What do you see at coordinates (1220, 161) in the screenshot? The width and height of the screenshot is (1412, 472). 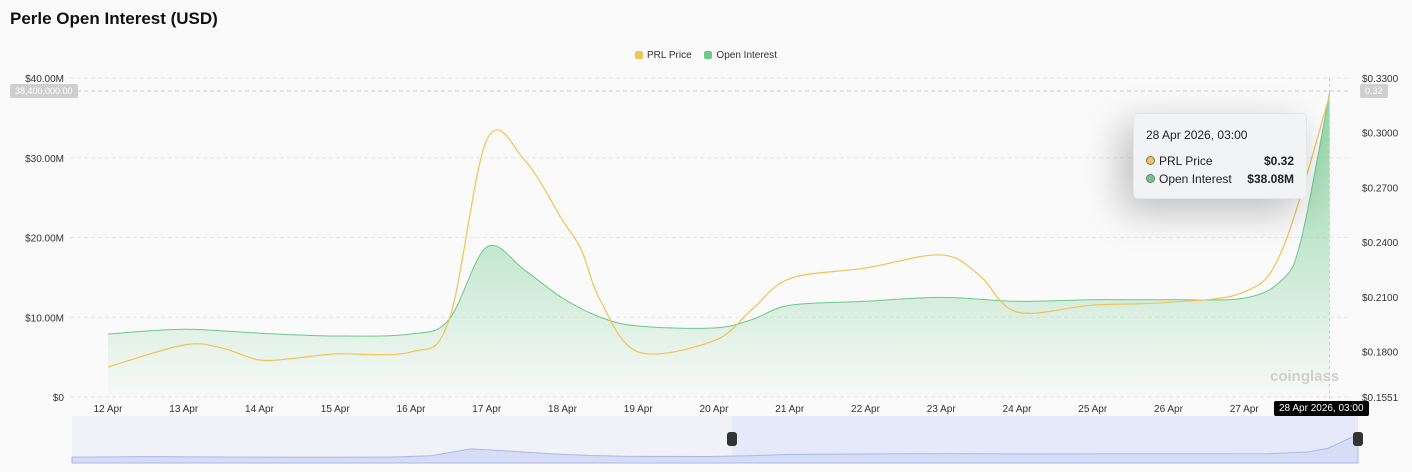 I see `tooltip-row-price: PRL Price $0.32` at bounding box center [1220, 161].